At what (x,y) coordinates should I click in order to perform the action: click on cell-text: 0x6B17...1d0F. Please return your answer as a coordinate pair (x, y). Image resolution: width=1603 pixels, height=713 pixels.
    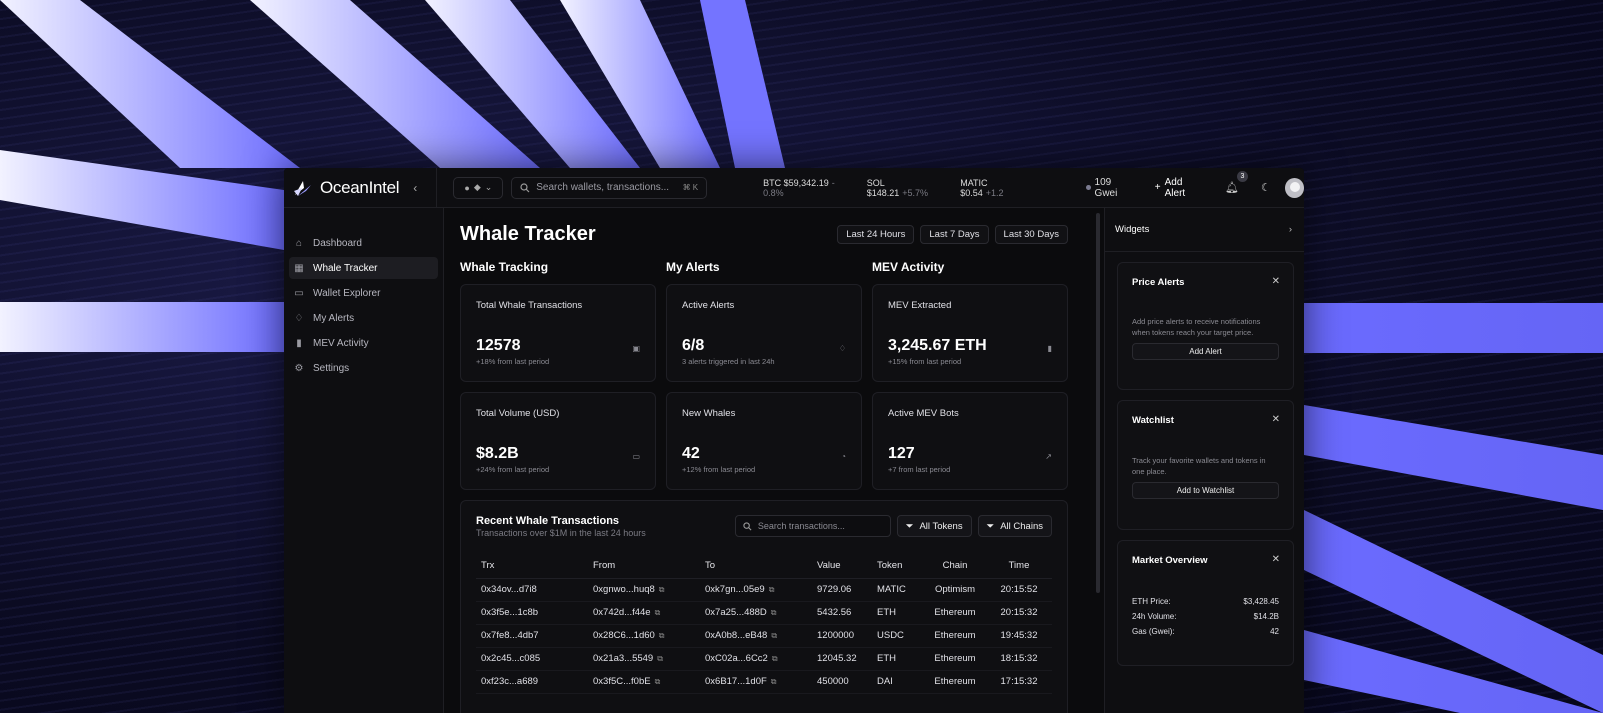
    Looking at the image, I should click on (736, 681).